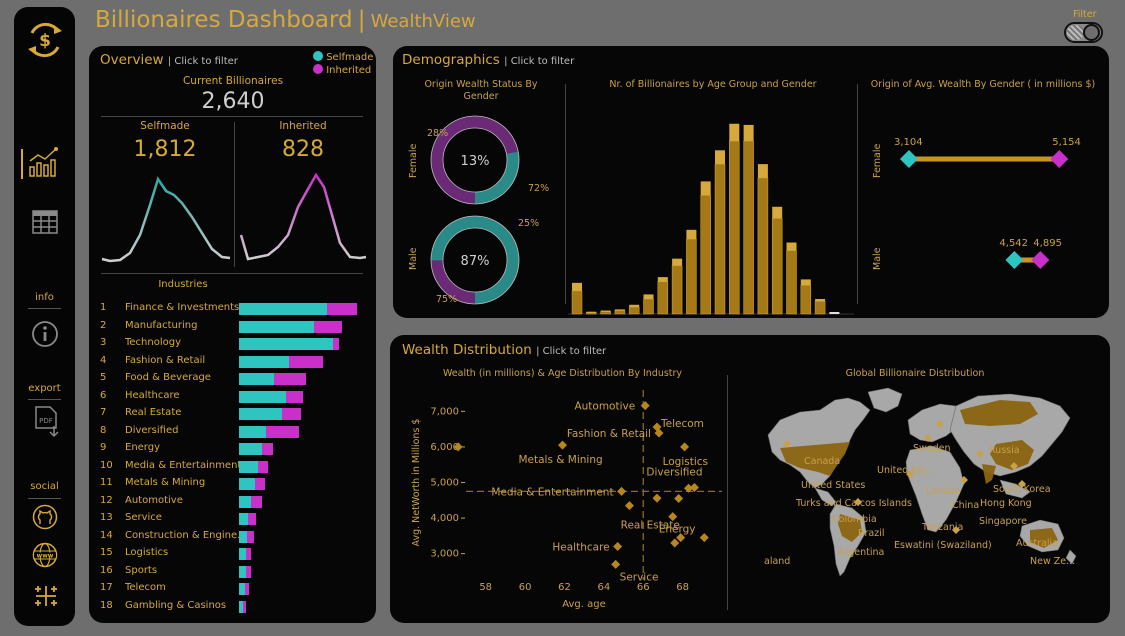  I want to click on male-donut-selfmade-arc, so click(475, 260).